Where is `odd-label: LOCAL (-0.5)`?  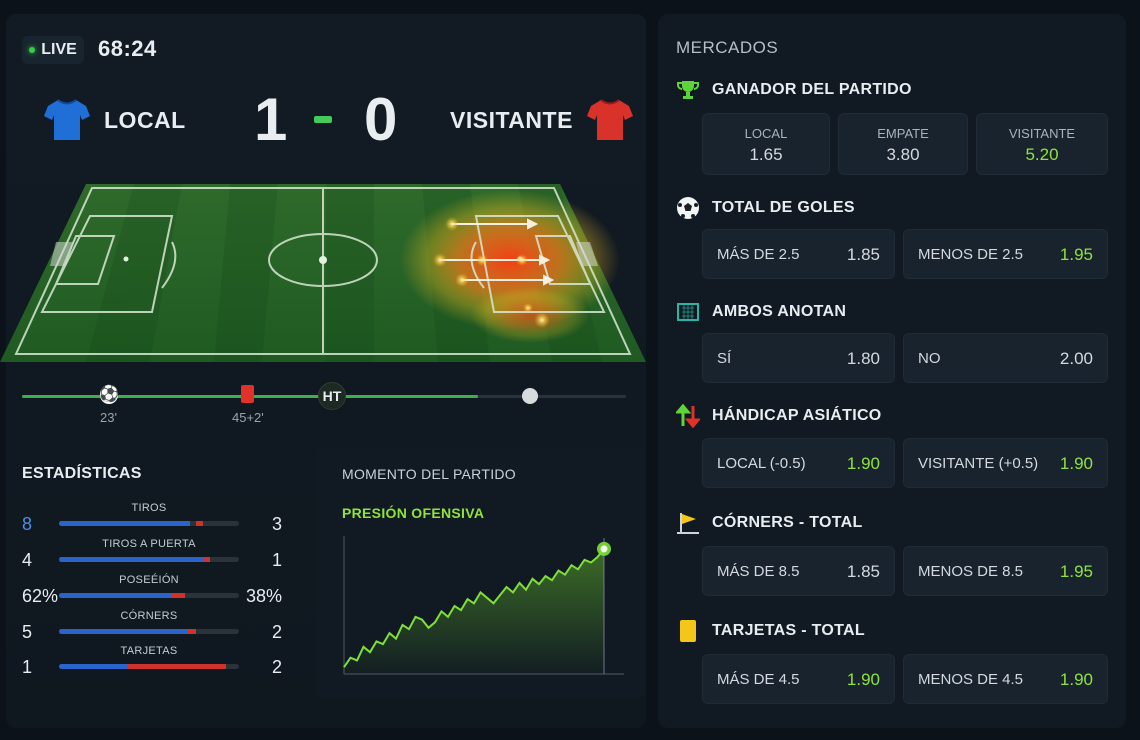 odd-label: LOCAL (-0.5) is located at coordinates (761, 463).